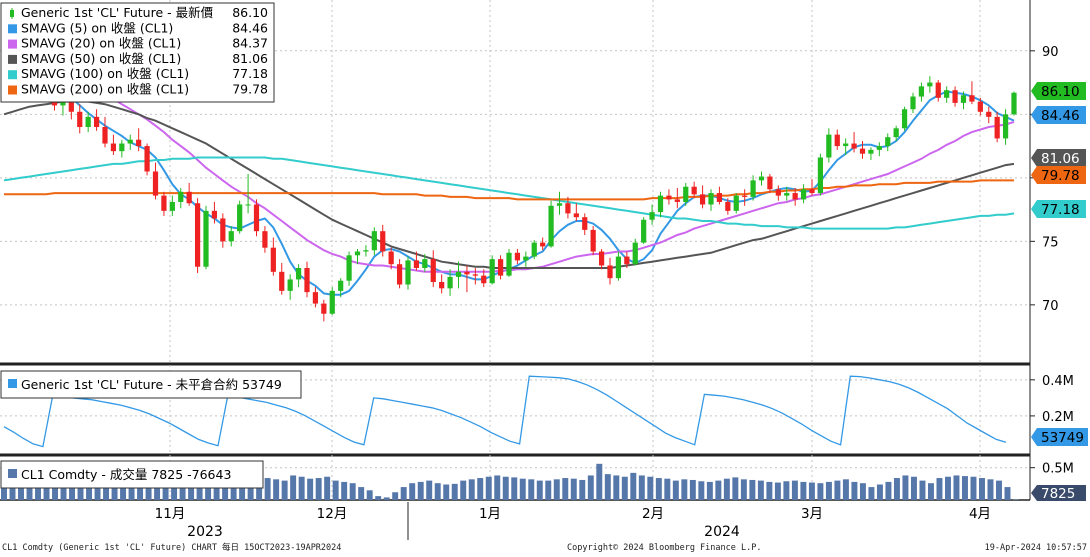 The image size is (1090, 557). I want to click on month-label: 4月, so click(980, 514).